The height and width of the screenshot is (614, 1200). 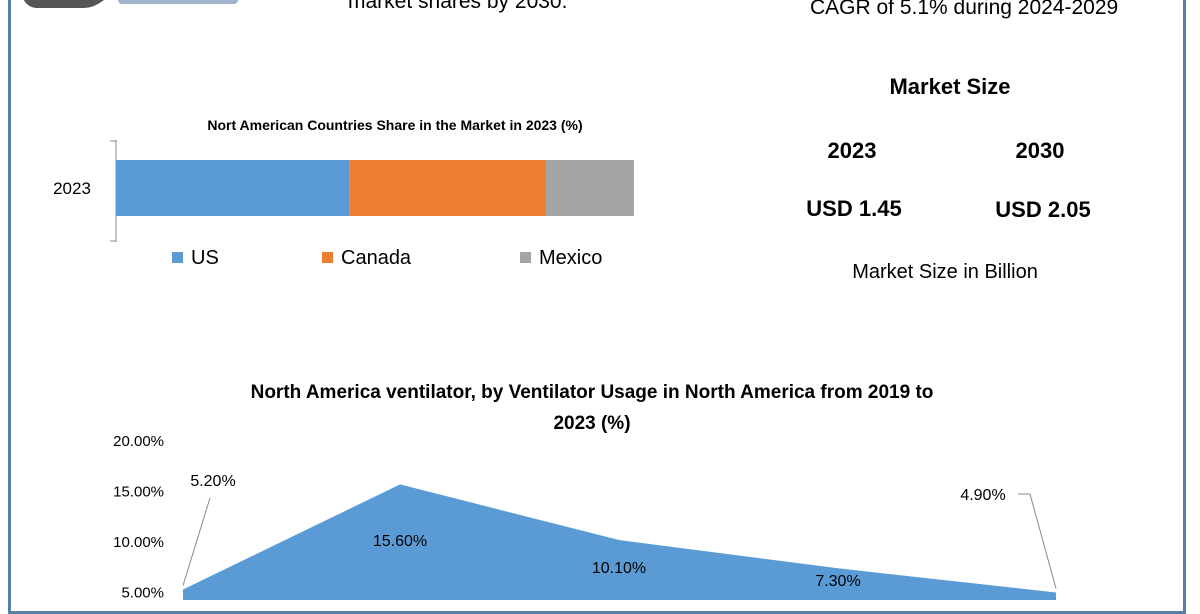 I want to click on y-tick-label: 20.00%, so click(x=138, y=441).